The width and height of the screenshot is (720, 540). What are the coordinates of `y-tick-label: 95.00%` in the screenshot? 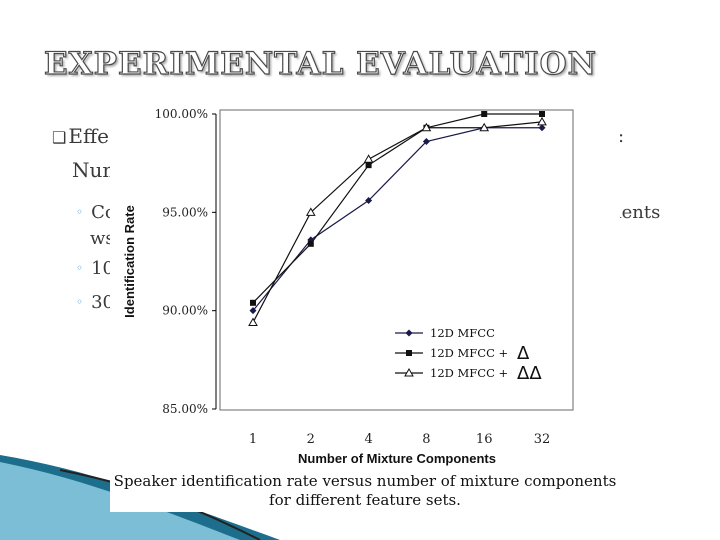 It's located at (185, 212).